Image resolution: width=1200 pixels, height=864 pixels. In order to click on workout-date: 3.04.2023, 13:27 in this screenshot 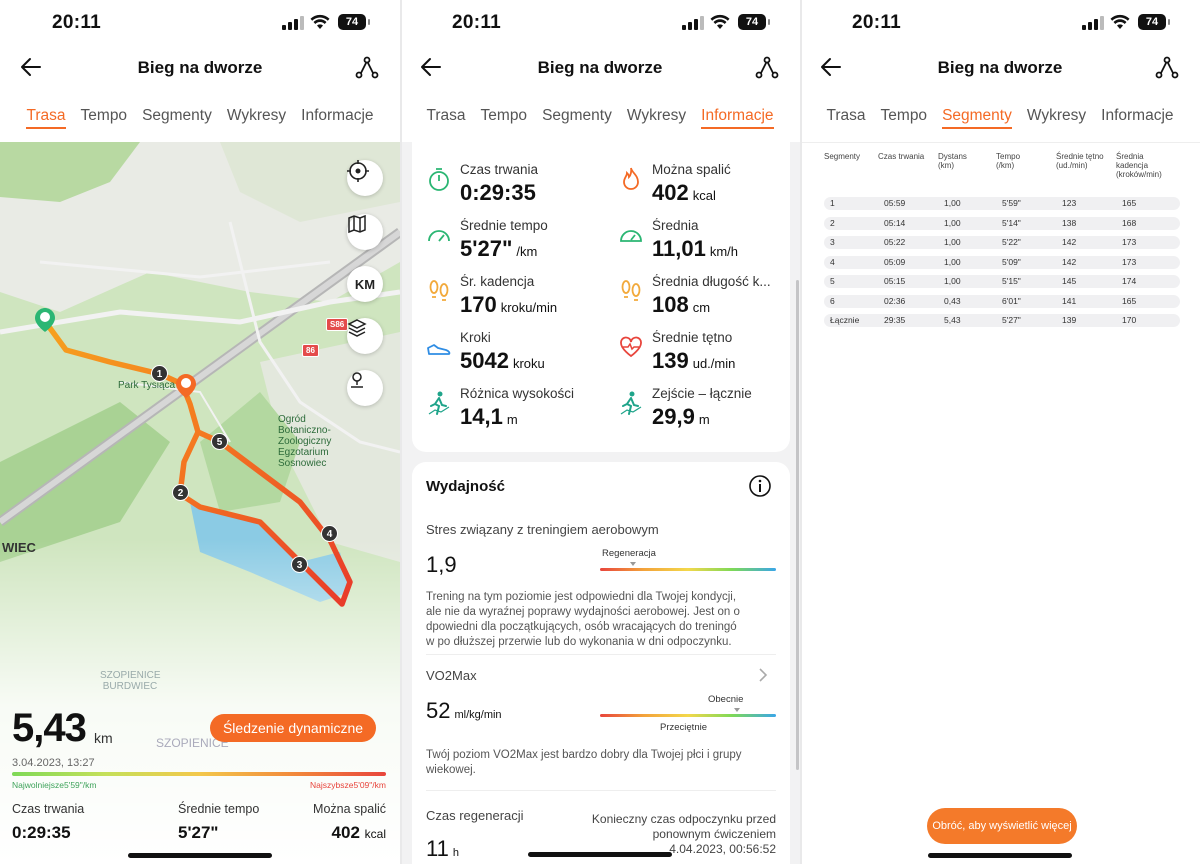, I will do `click(53, 763)`.